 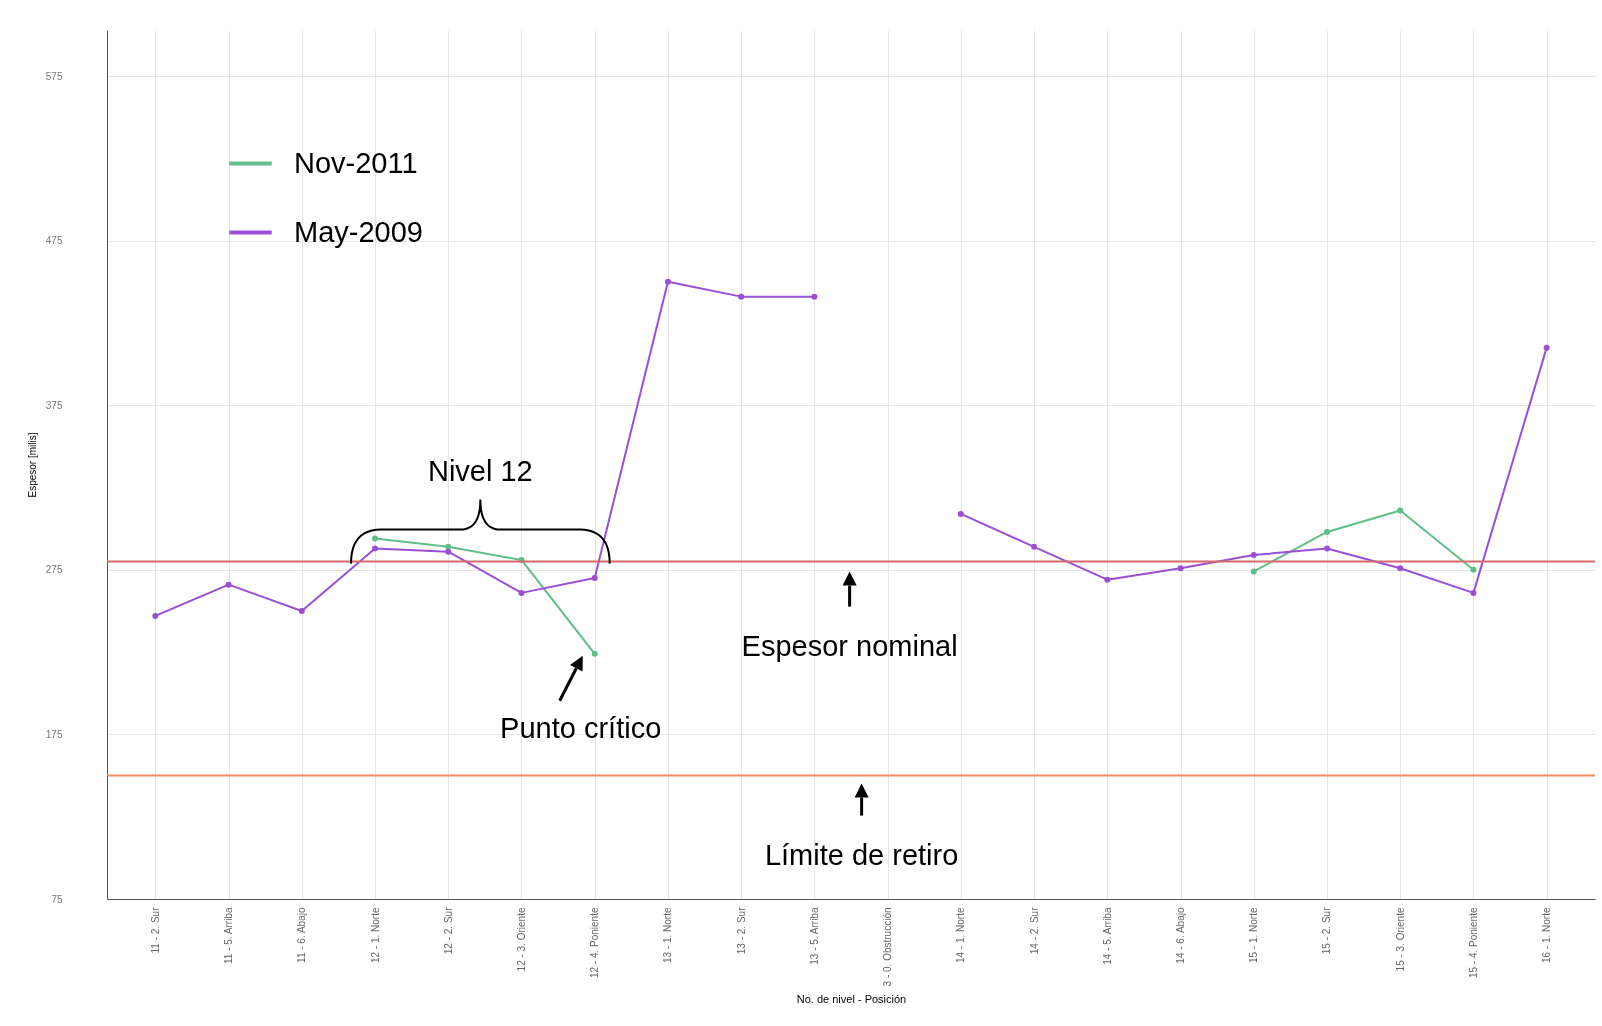 I want to click on y-tick-label: 375, so click(x=54, y=405).